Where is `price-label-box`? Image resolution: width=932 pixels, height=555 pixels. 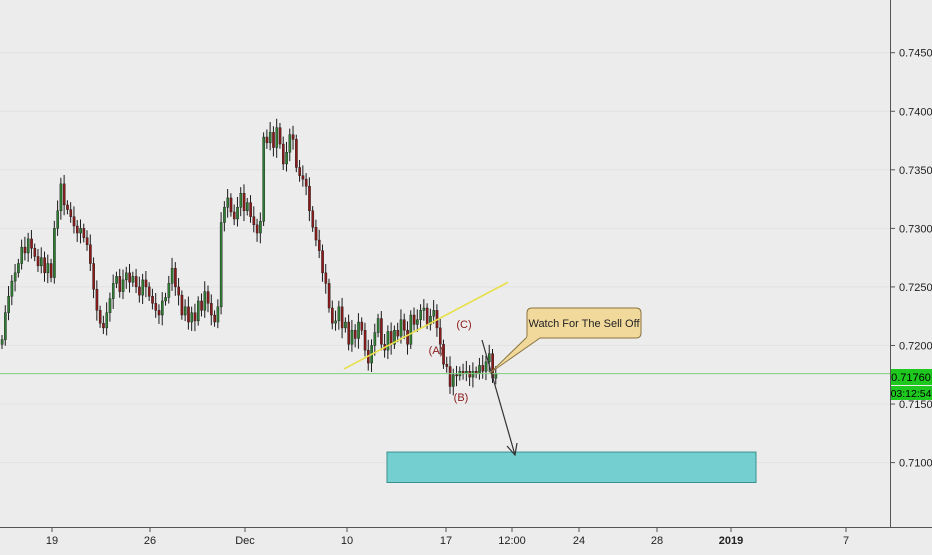
price-label-box is located at coordinates (911, 377).